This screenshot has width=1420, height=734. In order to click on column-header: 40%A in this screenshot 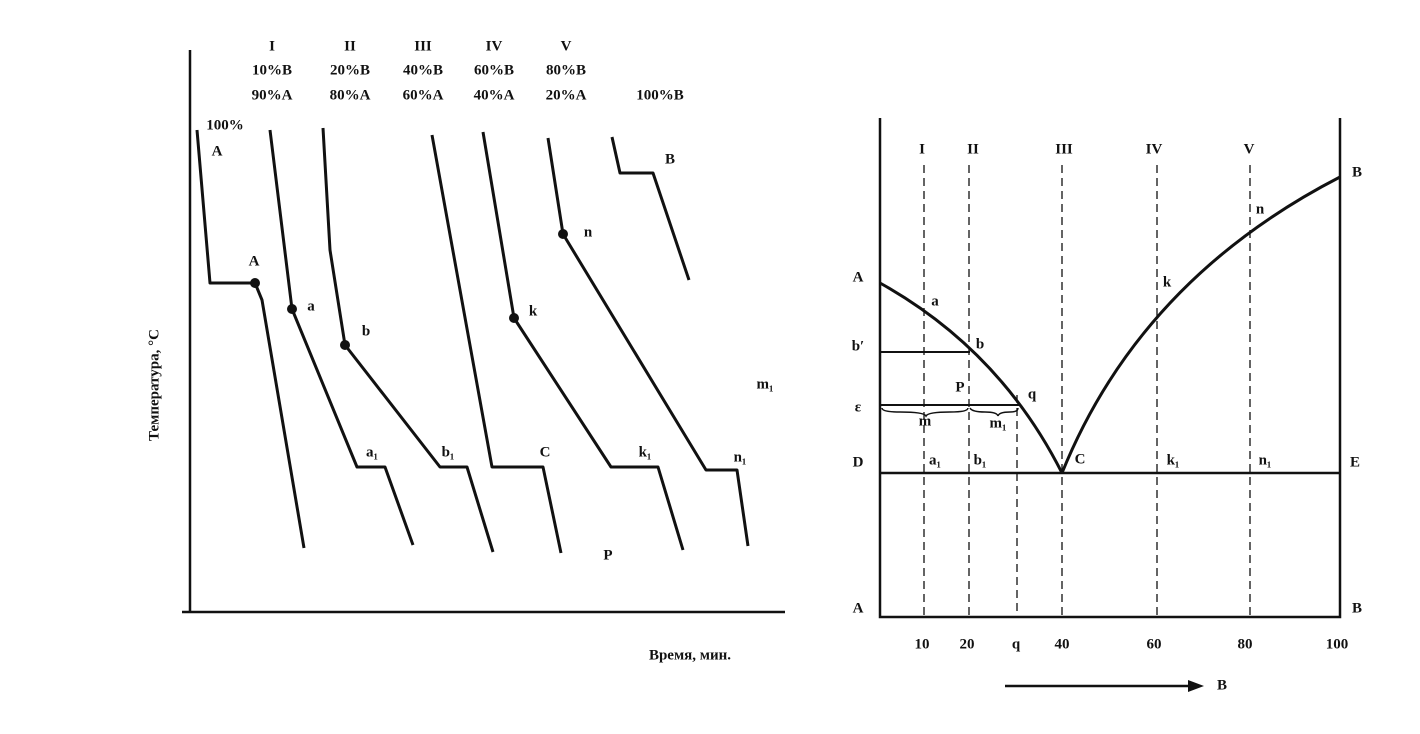, I will do `click(494, 95)`.